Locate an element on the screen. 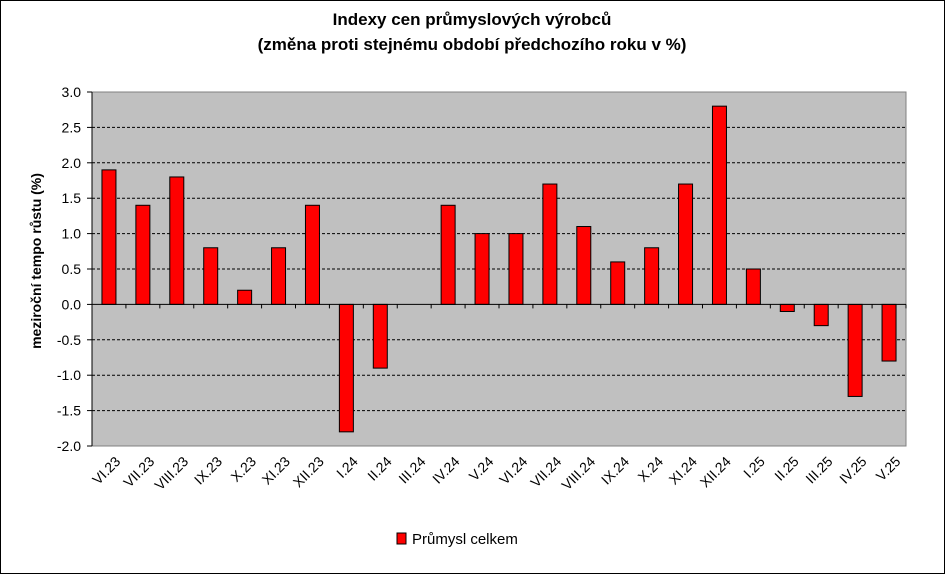  x-tick-label: V.25 is located at coordinates (888, 468).